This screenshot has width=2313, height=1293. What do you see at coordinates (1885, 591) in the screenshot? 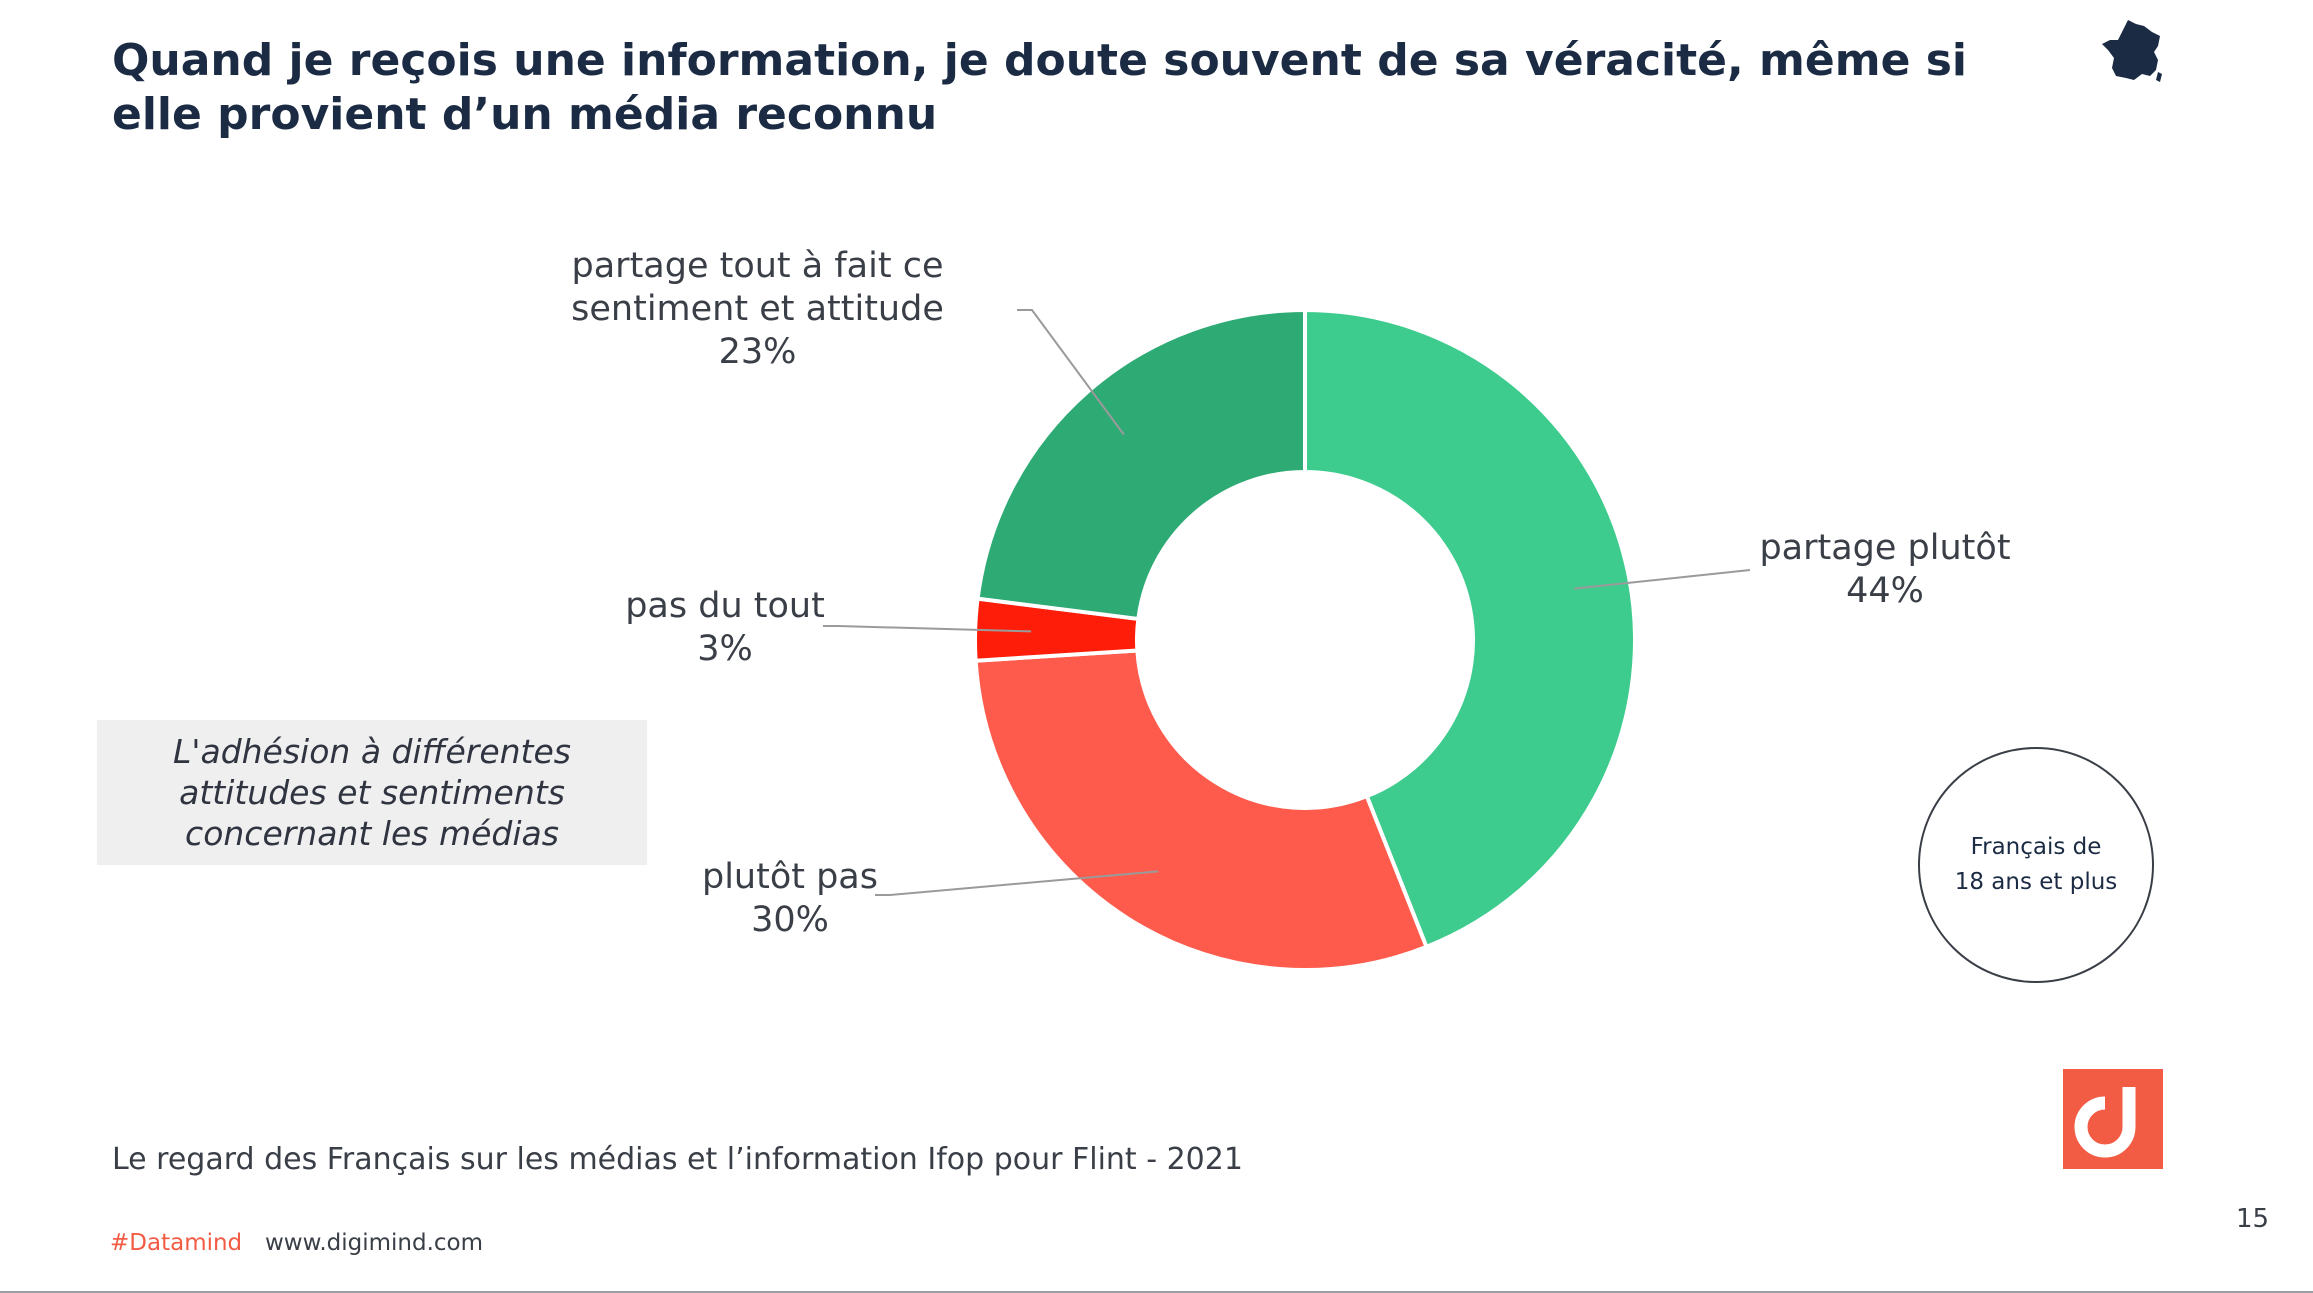
I see `slice-value-text: 44%` at bounding box center [1885, 591].